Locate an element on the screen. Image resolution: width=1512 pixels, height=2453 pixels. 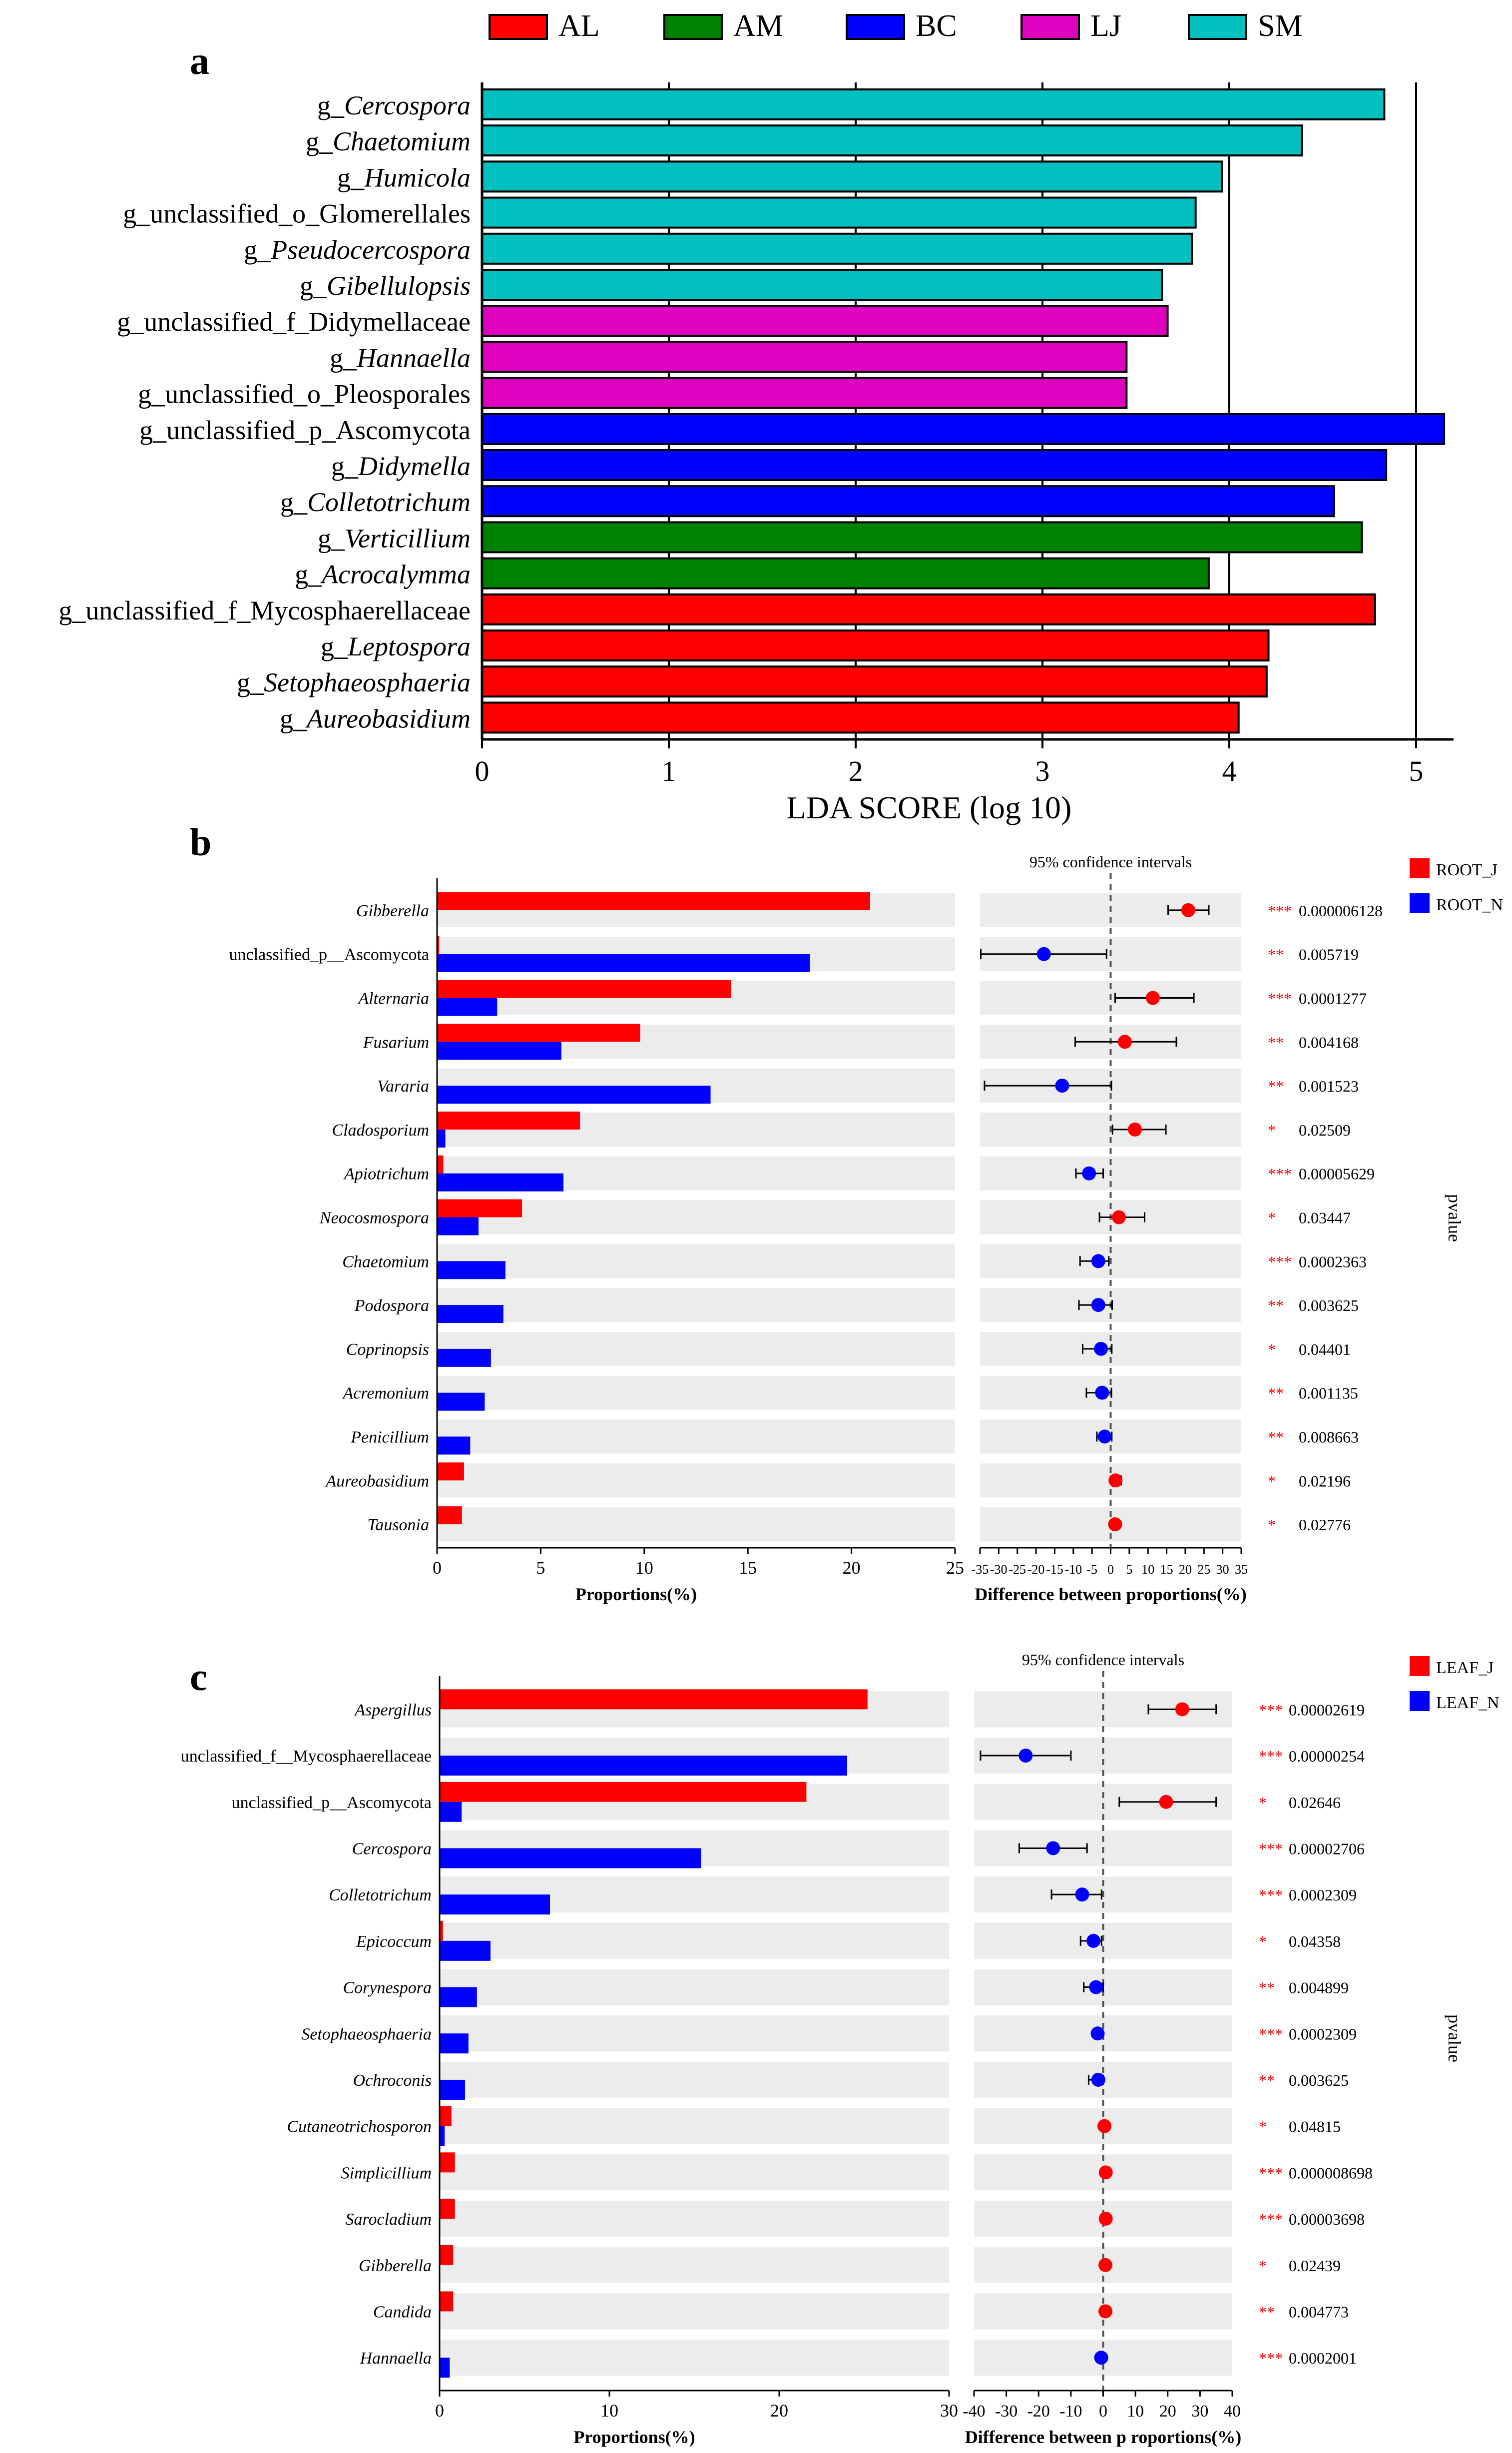
lda-bar-unclassified-o-glomerellales is located at coordinates (839, 212).